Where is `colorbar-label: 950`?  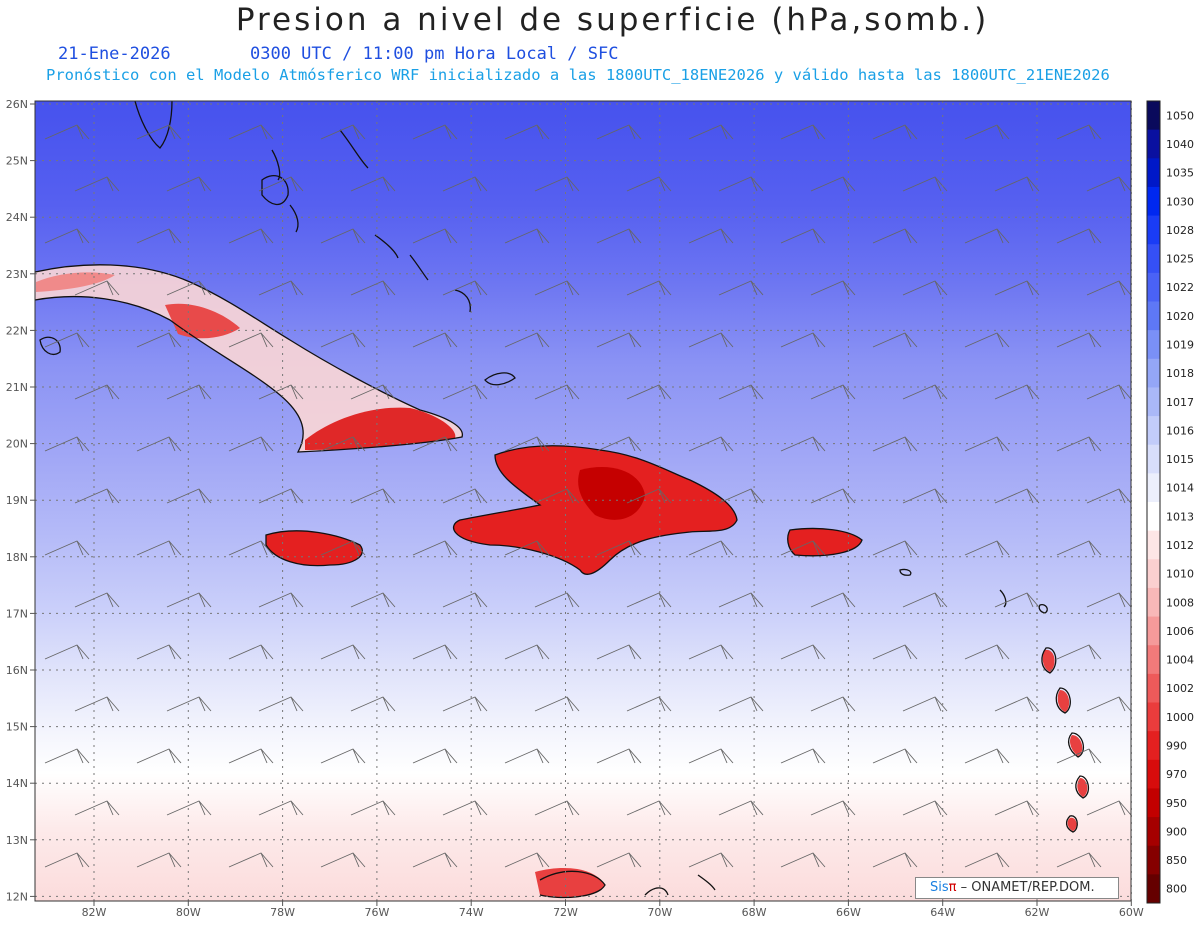 colorbar-label: 950 is located at coordinates (1176, 803).